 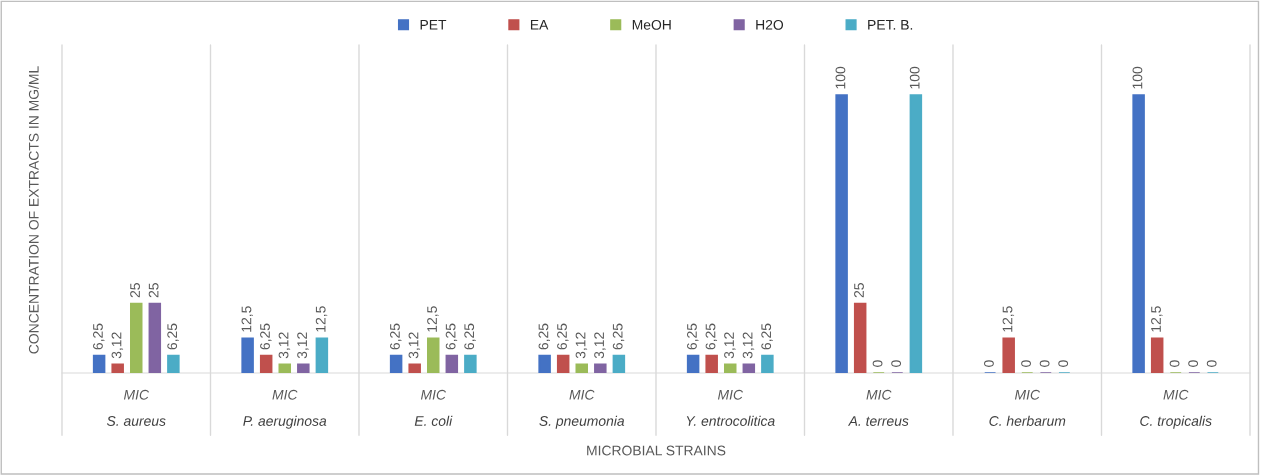 What do you see at coordinates (651, 24) in the screenshot?
I see `legend-label: MeOH` at bounding box center [651, 24].